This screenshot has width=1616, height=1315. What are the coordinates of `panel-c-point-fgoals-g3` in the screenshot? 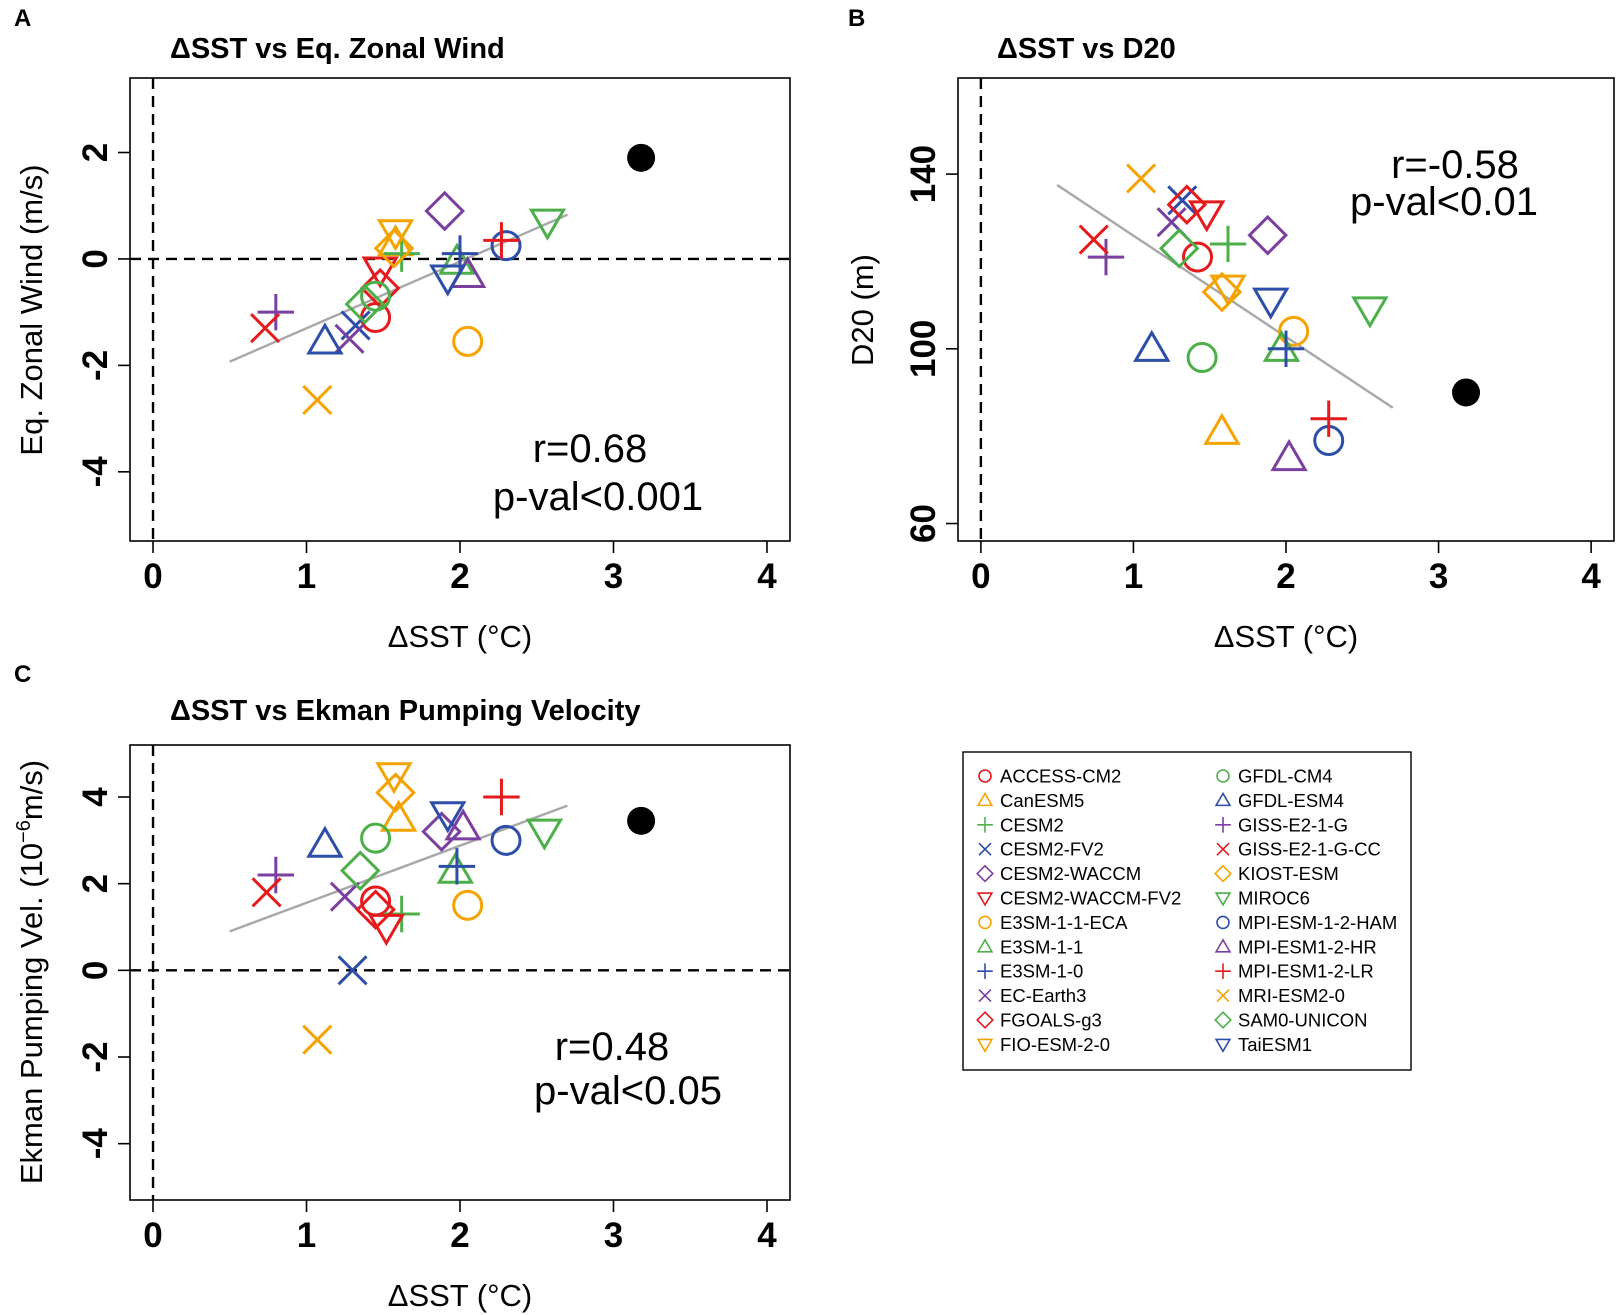 It's located at (375, 909).